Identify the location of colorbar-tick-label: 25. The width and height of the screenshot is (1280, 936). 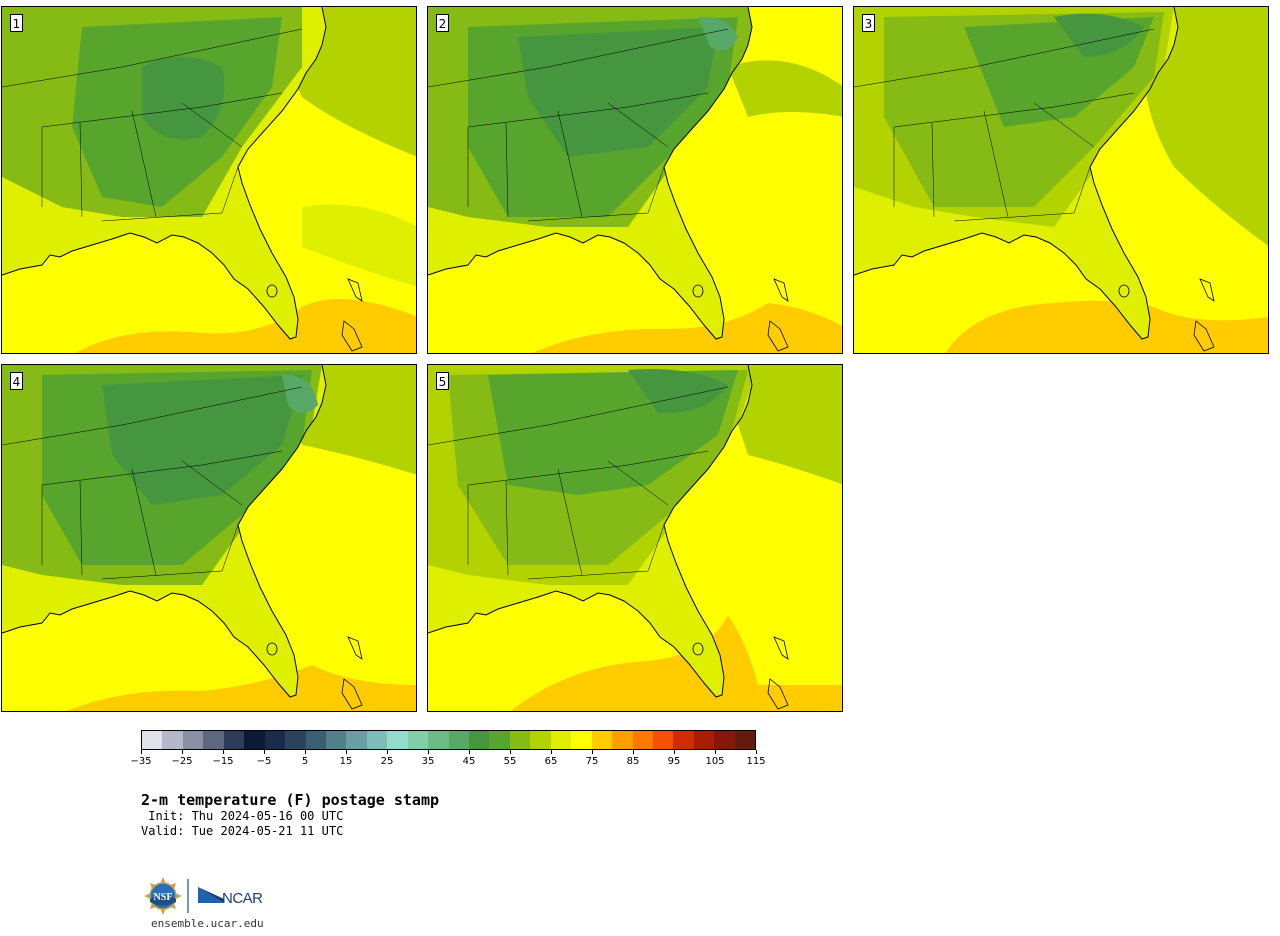
(387, 761).